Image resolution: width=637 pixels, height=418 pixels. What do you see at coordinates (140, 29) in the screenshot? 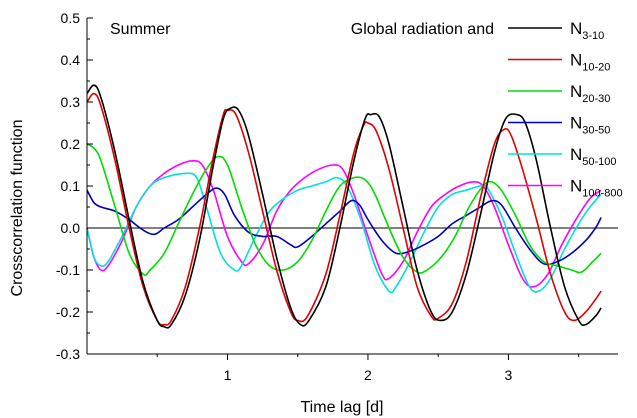
I see `season-annotation: Summer` at bounding box center [140, 29].